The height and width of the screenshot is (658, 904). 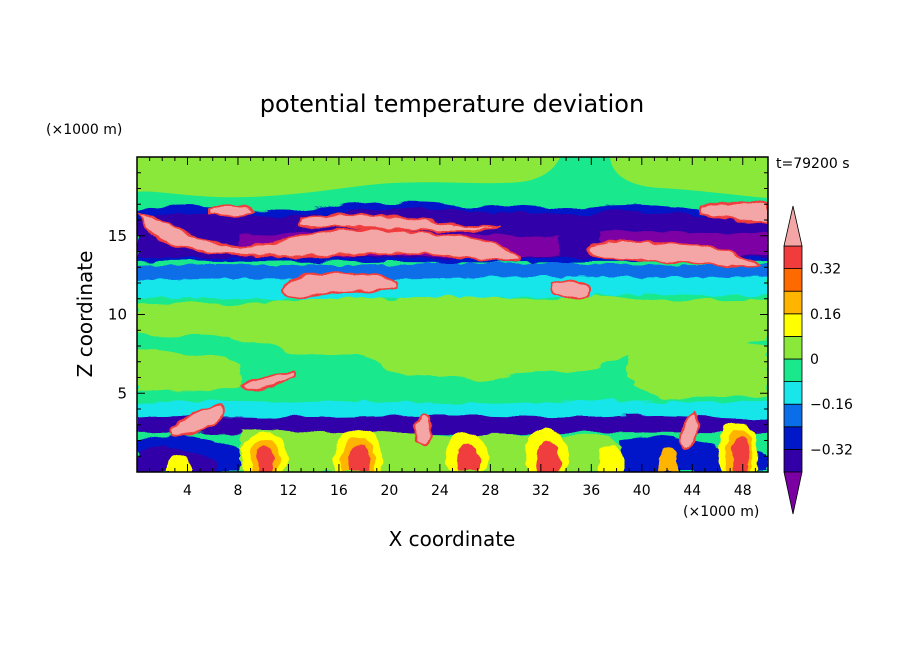 I want to click on y-tick-label: 5, so click(x=122, y=393).